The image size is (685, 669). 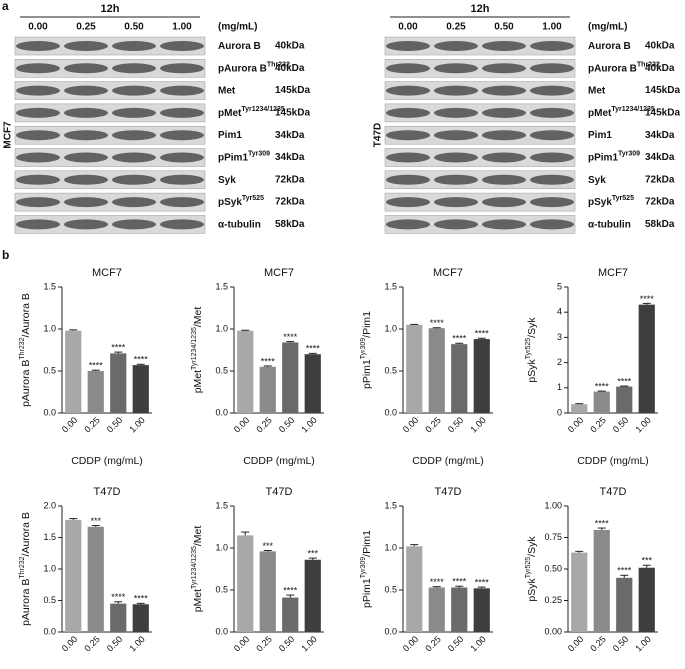 I want to click on y-tick-label: 2.0, so click(x=49, y=505).